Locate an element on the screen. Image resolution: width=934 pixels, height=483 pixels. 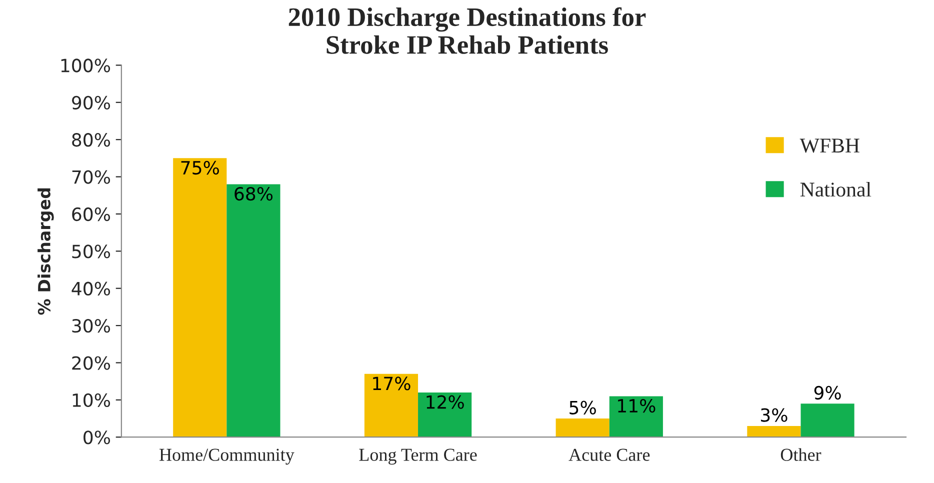
y-tick-label: 10% is located at coordinates (91, 400).